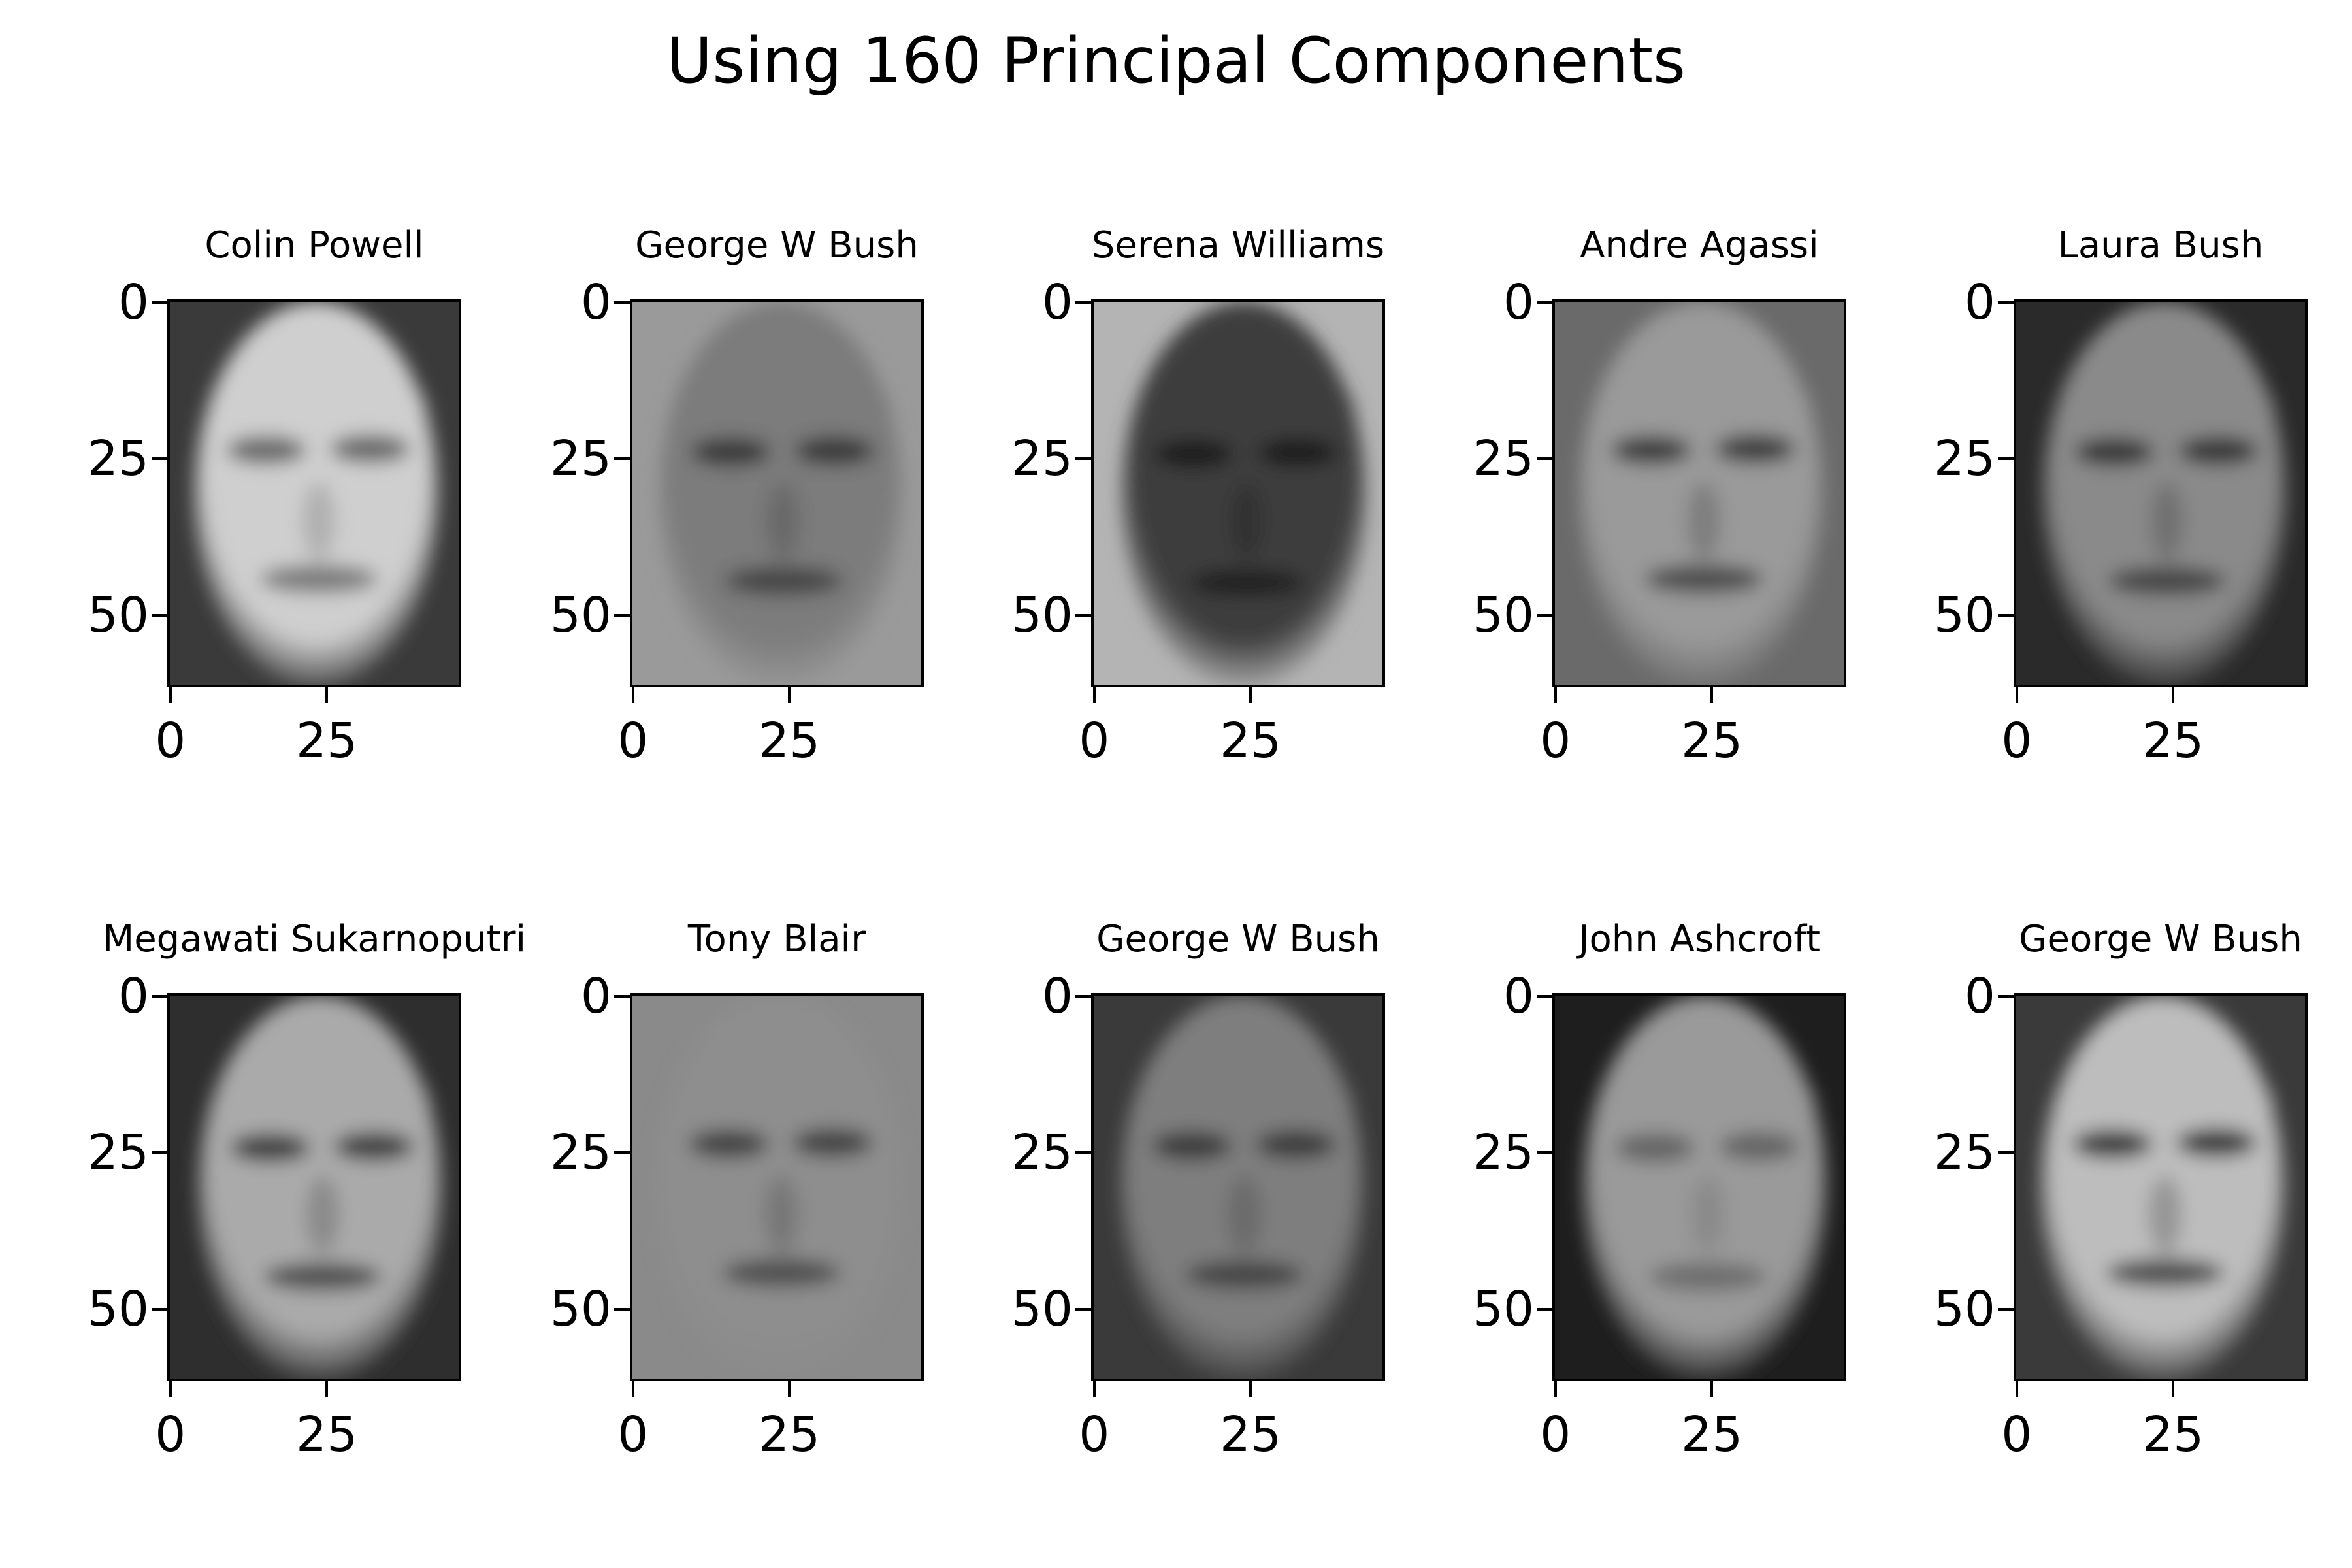  I want to click on subplot-panel: John Ashcroft 0 25 50 0 25, so click(1659, 1190).